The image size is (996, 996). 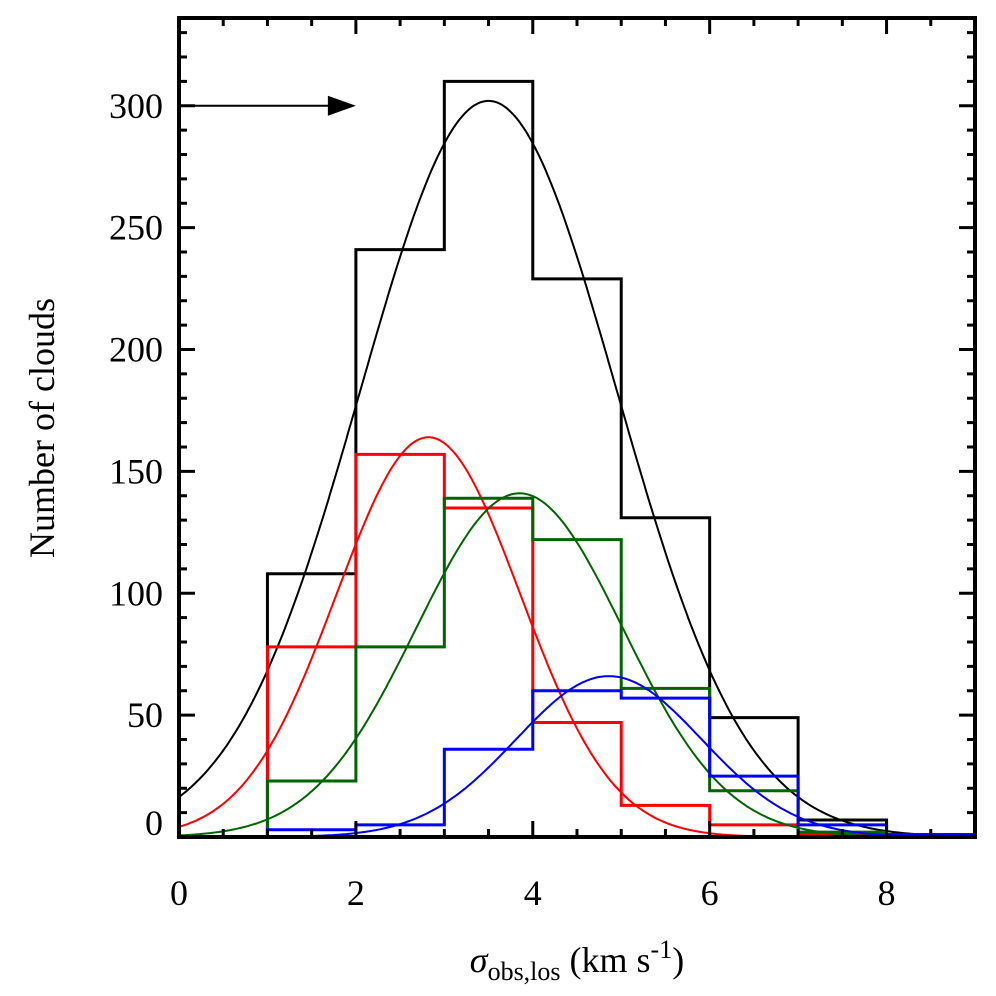 What do you see at coordinates (577, 756) in the screenshot?
I see `fit-curve-blue` at bounding box center [577, 756].